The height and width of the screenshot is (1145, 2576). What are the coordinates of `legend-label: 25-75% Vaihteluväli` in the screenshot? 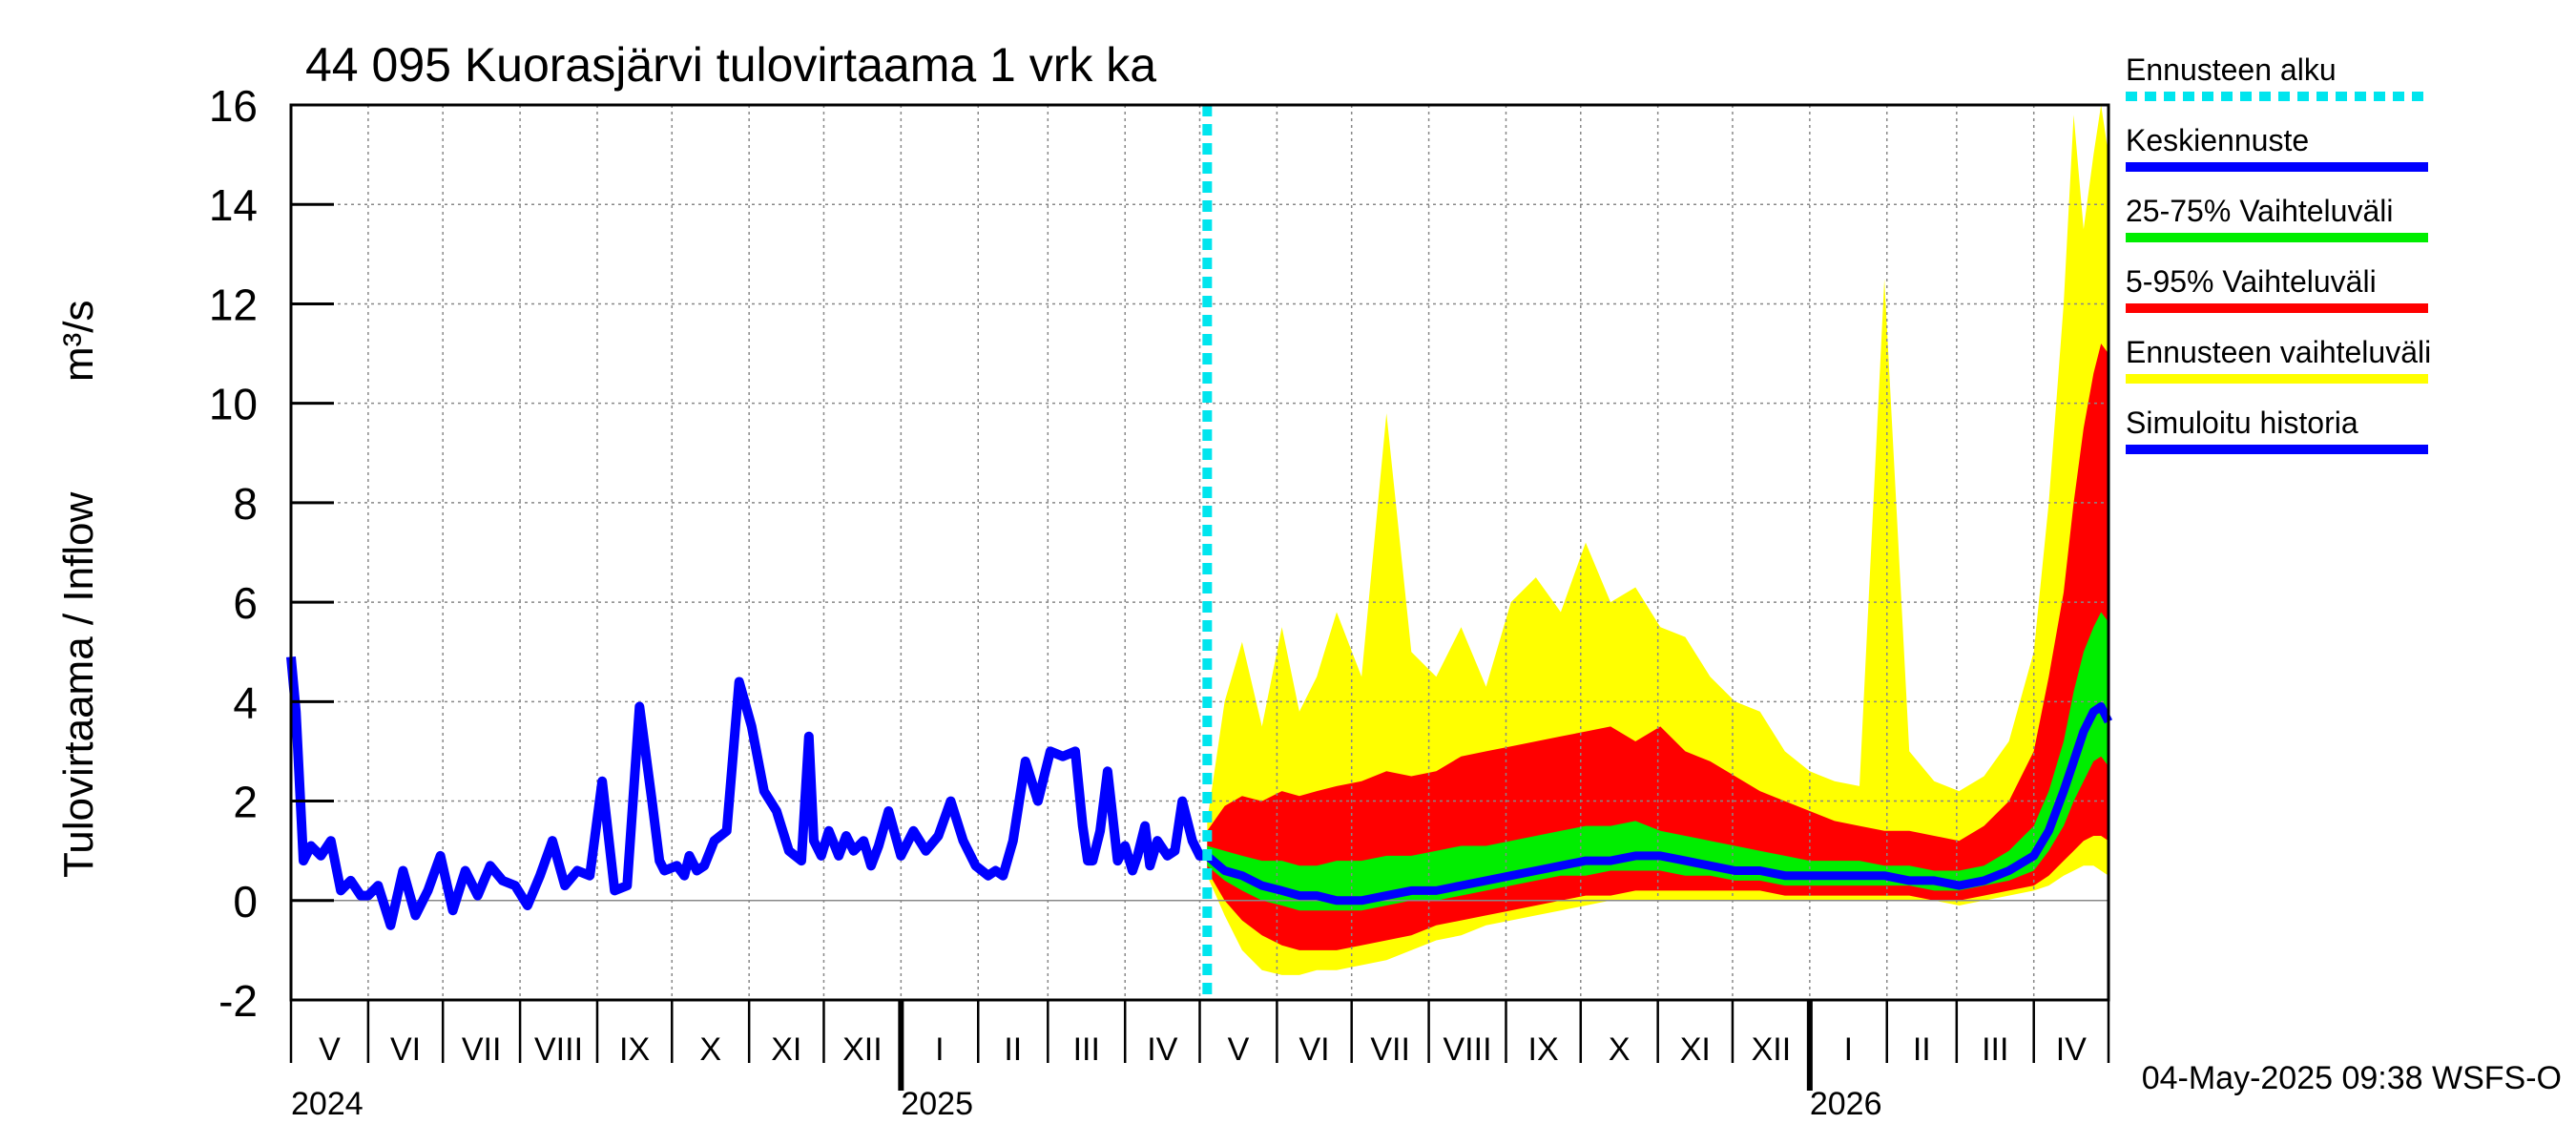 It's located at (2259, 211).